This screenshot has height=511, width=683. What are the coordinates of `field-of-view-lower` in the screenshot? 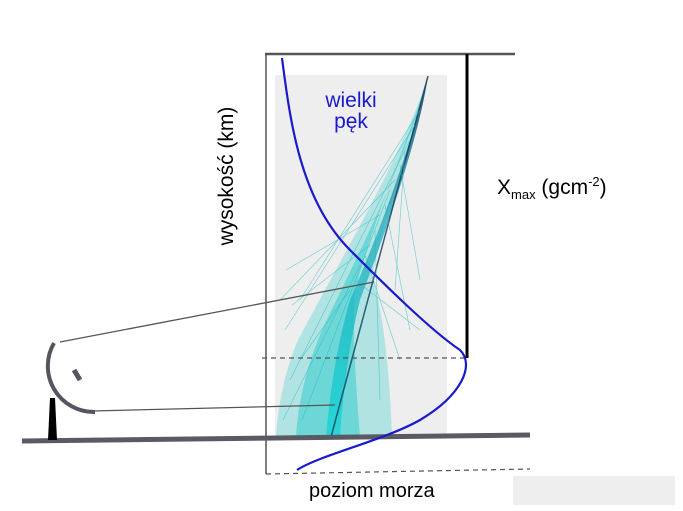 It's located at (213, 408).